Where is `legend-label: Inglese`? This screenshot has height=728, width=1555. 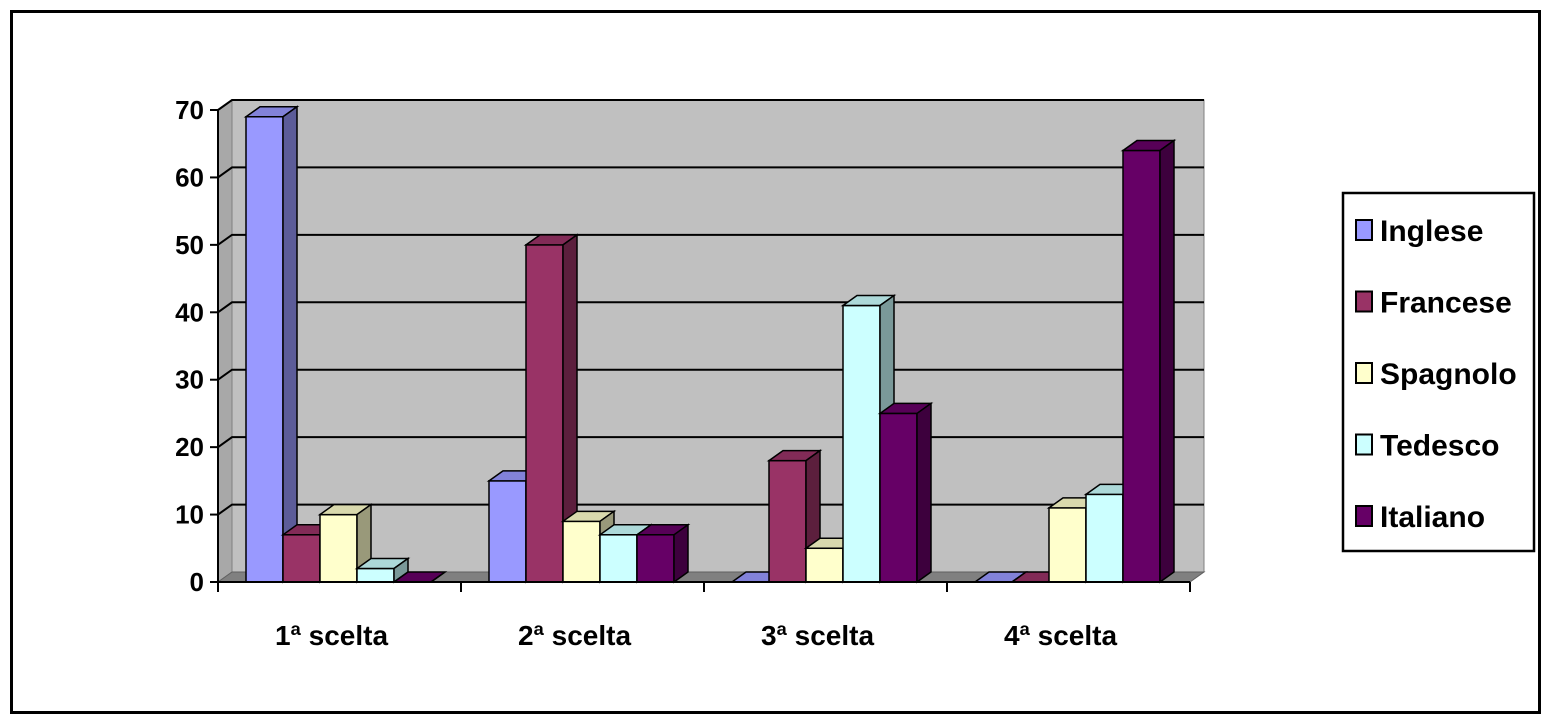
legend-label: Inglese is located at coordinates (1431, 231).